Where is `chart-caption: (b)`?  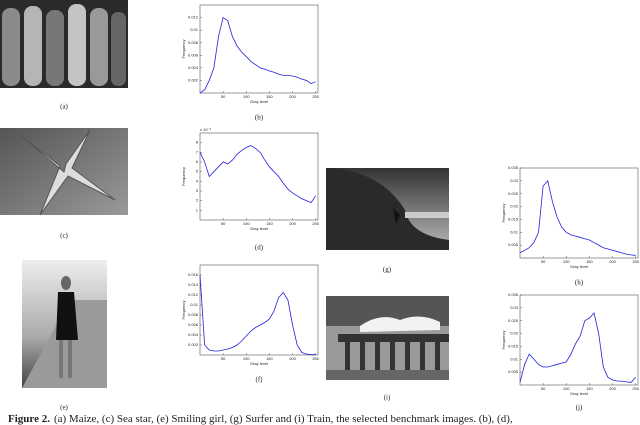
chart-caption: (b) is located at coordinates (259, 118).